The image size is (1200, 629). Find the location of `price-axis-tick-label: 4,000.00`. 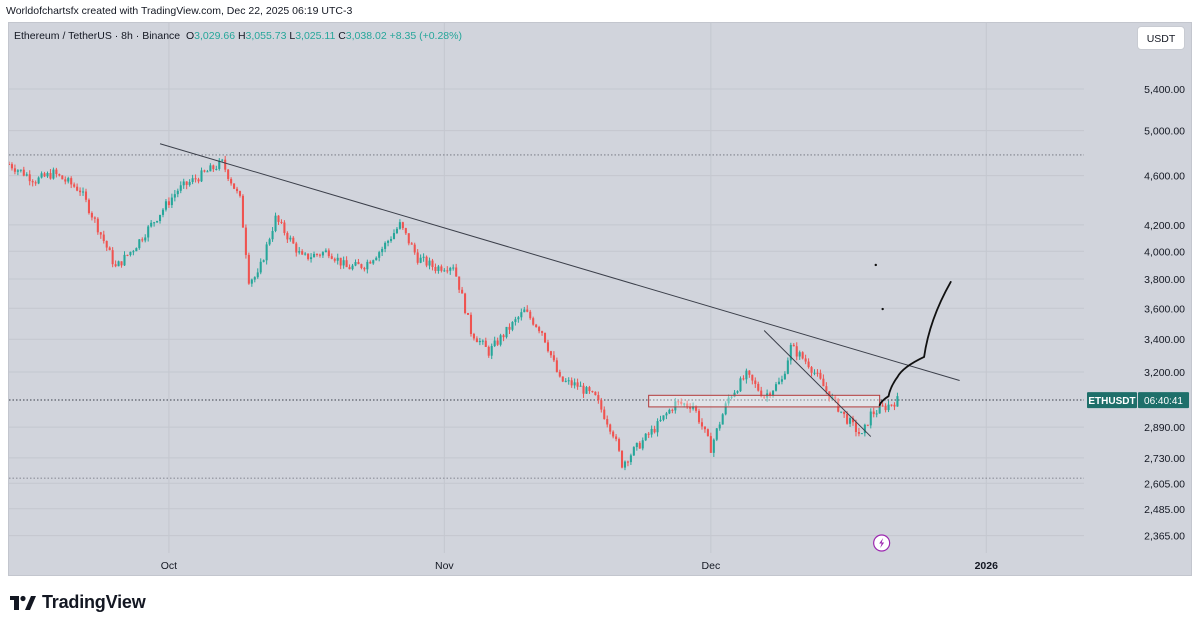

price-axis-tick-label: 4,000.00 is located at coordinates (1164, 252).